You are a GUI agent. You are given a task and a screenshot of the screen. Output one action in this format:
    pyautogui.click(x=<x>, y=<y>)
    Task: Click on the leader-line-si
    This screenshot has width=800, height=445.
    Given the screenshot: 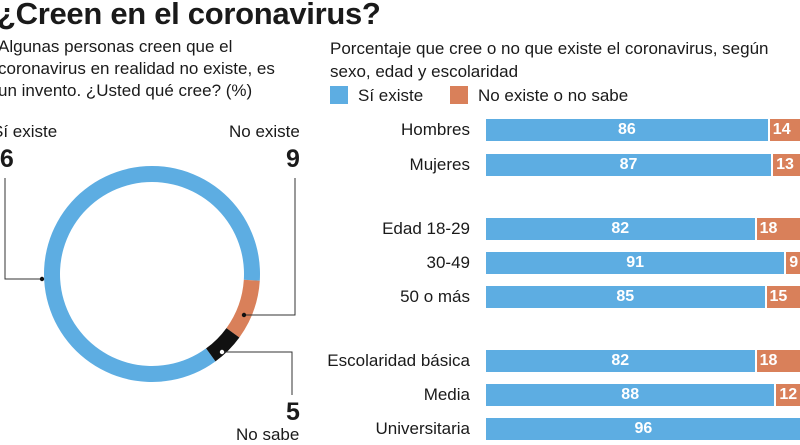 What is the action you would take?
    pyautogui.click(x=23, y=229)
    